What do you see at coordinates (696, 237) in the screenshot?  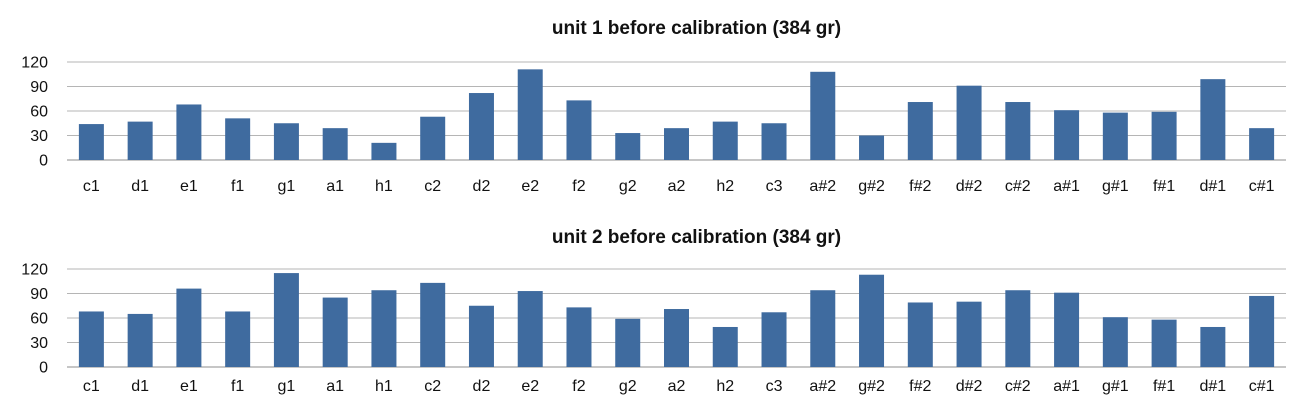 I see `chart-title: unit 2 before calibration (384 gr)` at bounding box center [696, 237].